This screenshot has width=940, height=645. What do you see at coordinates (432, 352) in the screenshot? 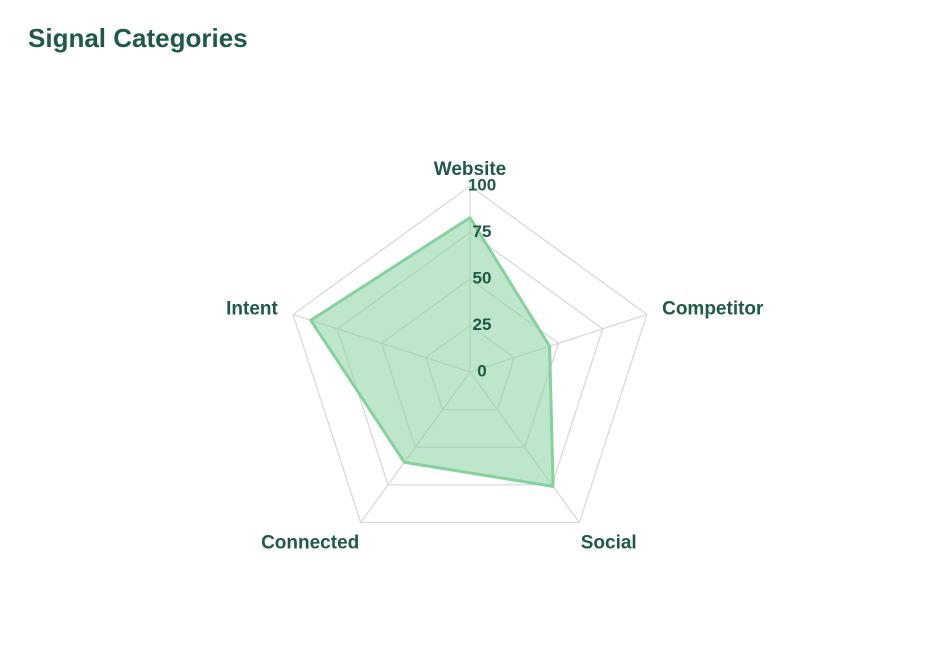
I see `data-area` at bounding box center [432, 352].